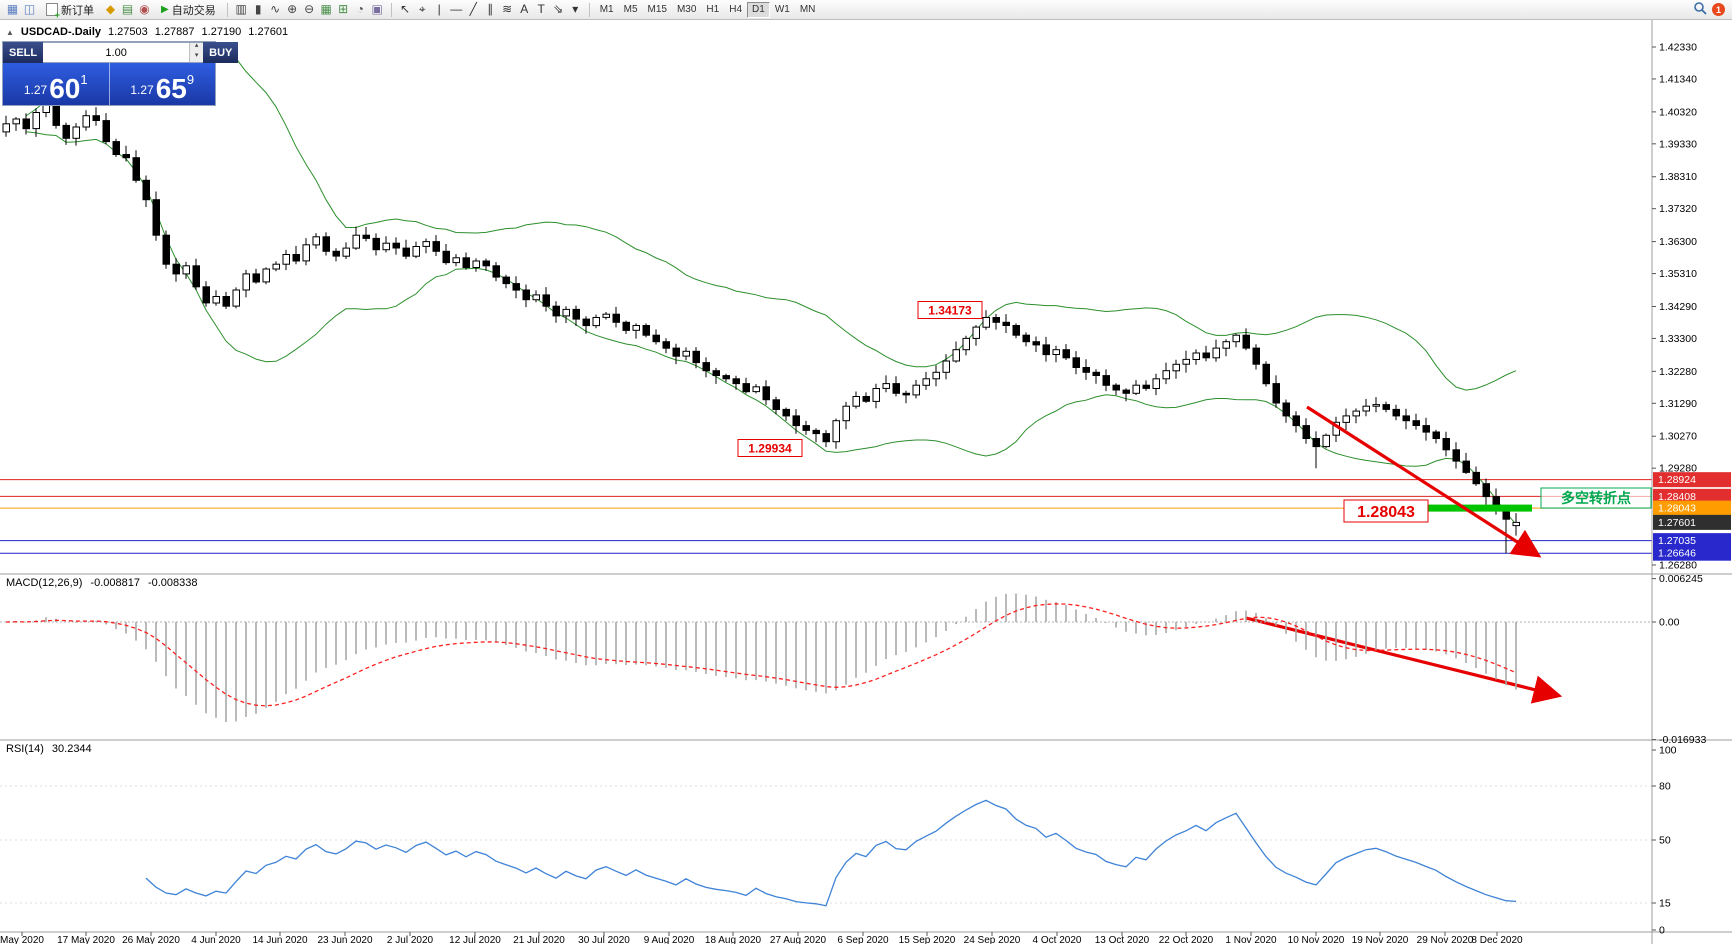 Image resolution: width=1732 pixels, height=944 pixels. What do you see at coordinates (669, 939) in the screenshot?
I see `svg-text: 9 Aug 2020` at bounding box center [669, 939].